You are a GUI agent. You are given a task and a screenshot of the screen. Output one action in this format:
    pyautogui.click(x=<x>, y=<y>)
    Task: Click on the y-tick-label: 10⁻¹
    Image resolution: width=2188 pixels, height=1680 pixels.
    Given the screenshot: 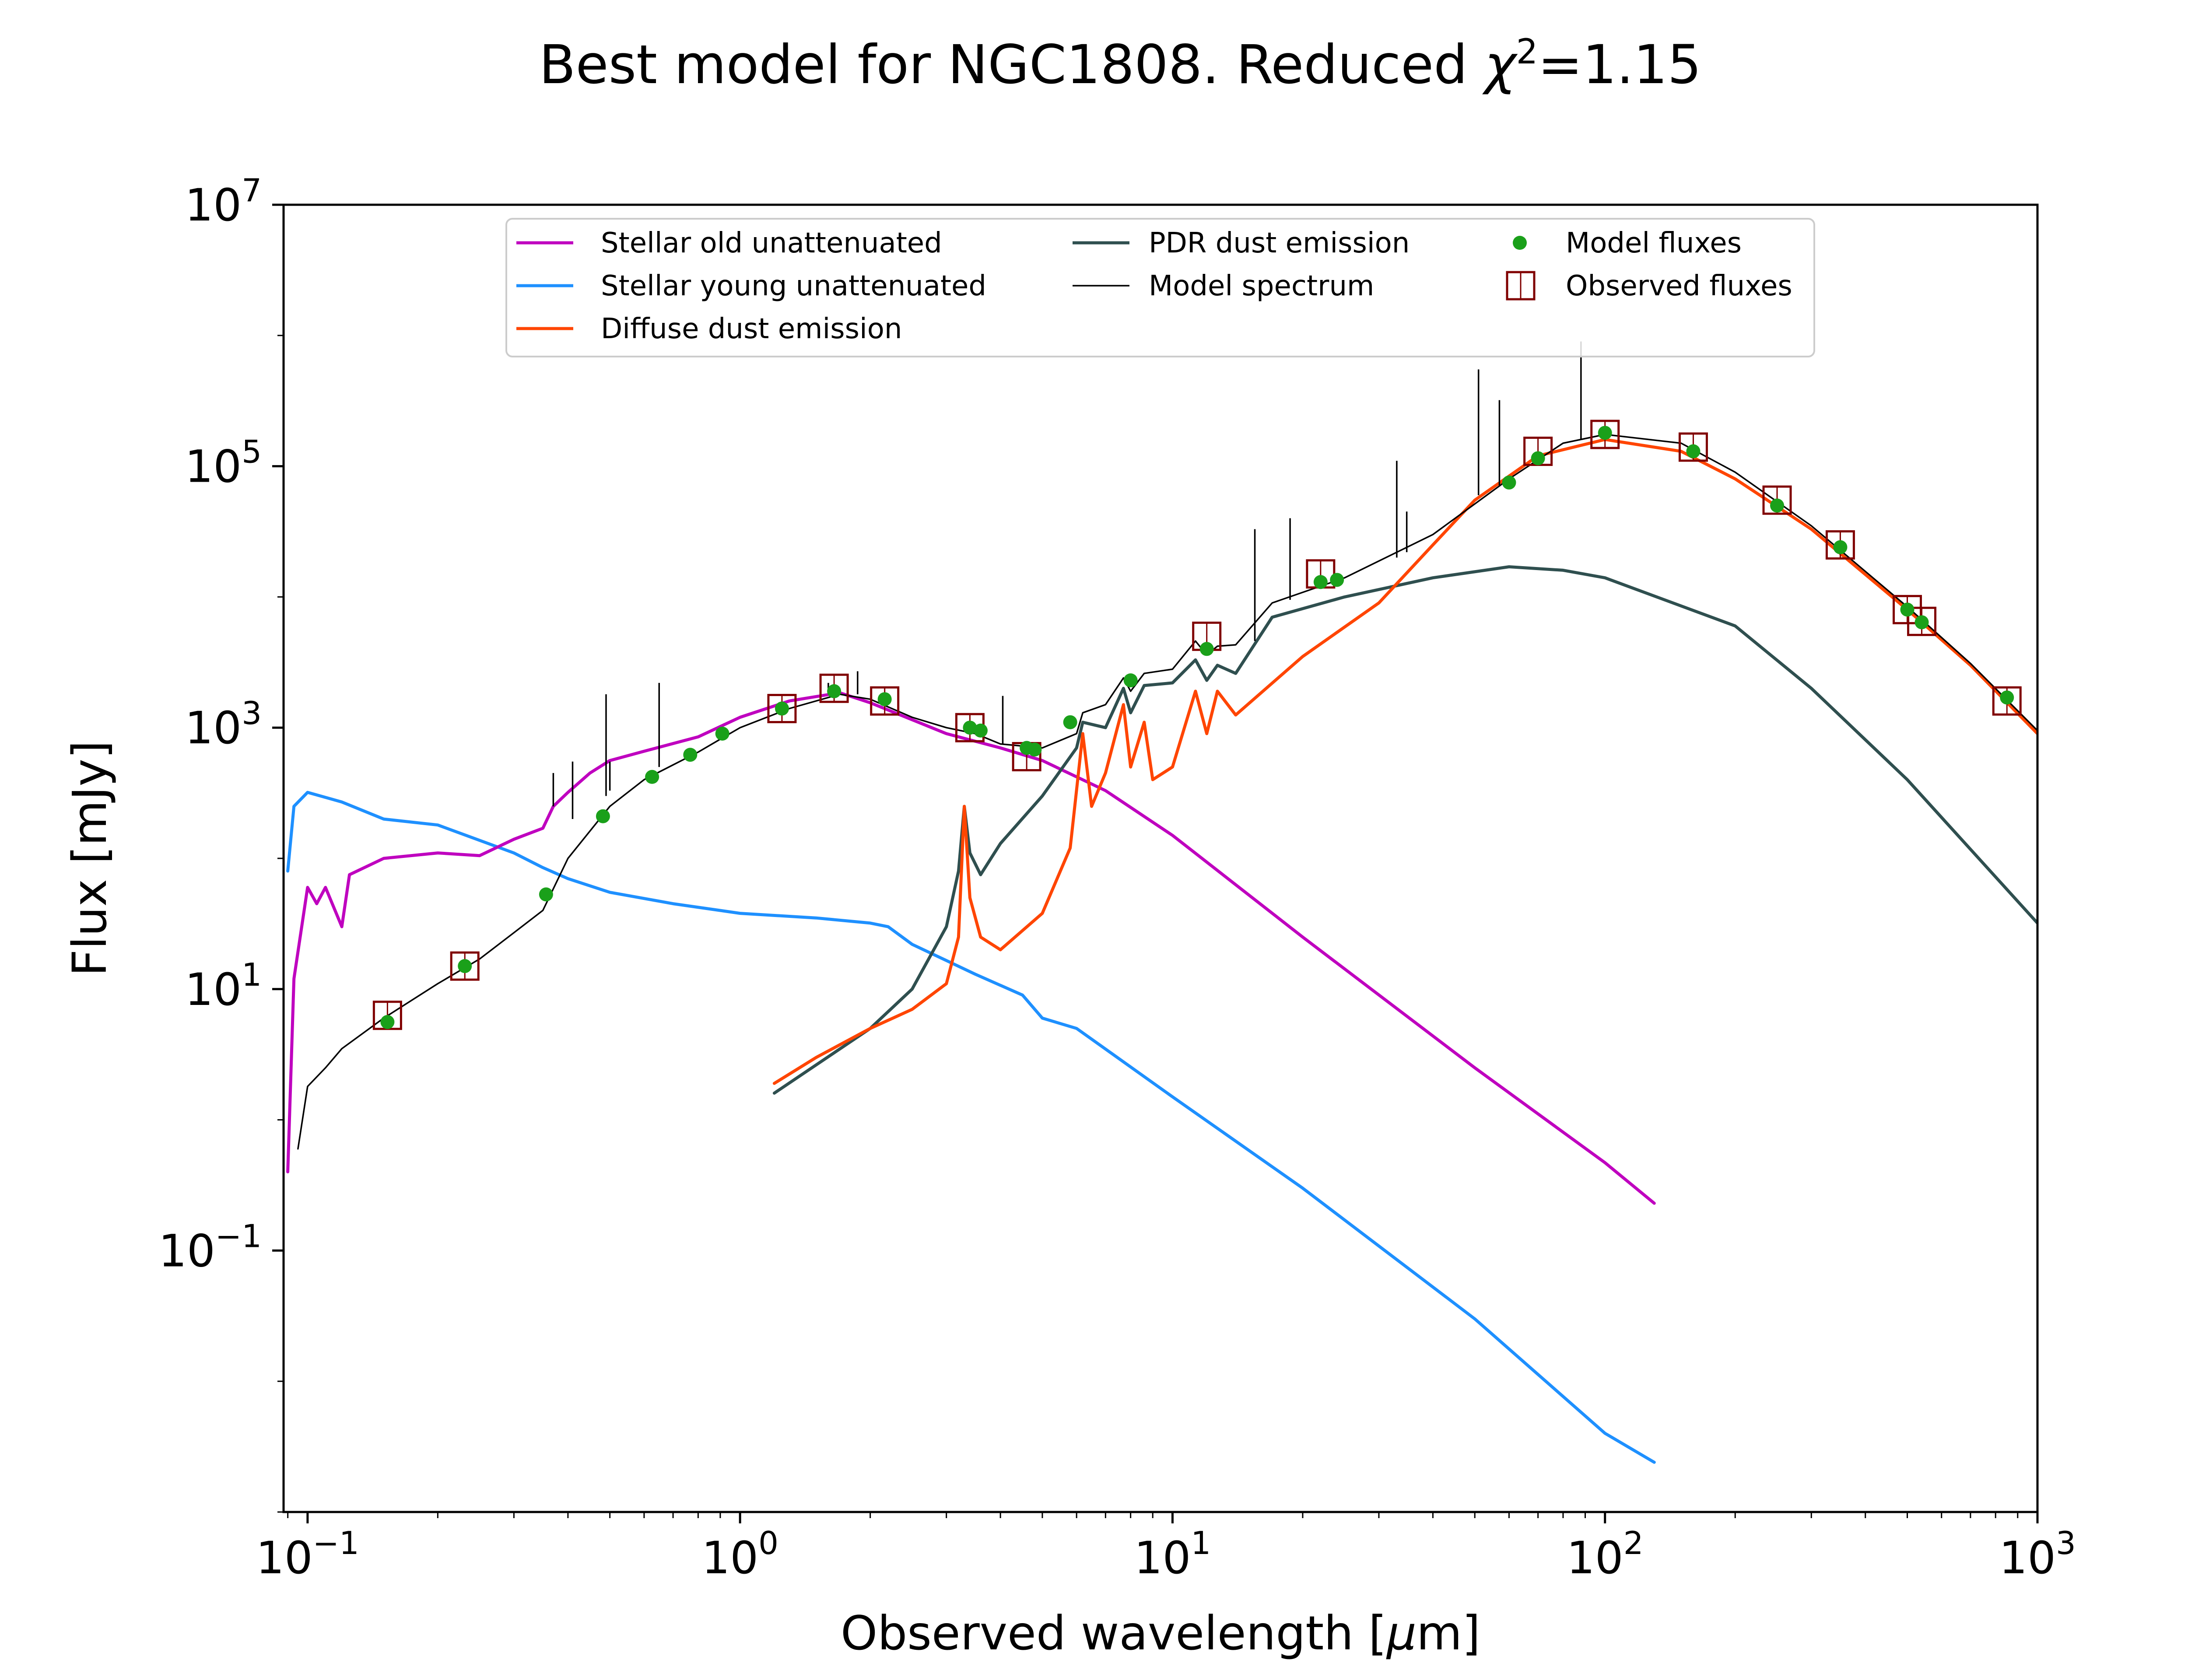 What is the action you would take?
    pyautogui.click(x=210, y=1247)
    